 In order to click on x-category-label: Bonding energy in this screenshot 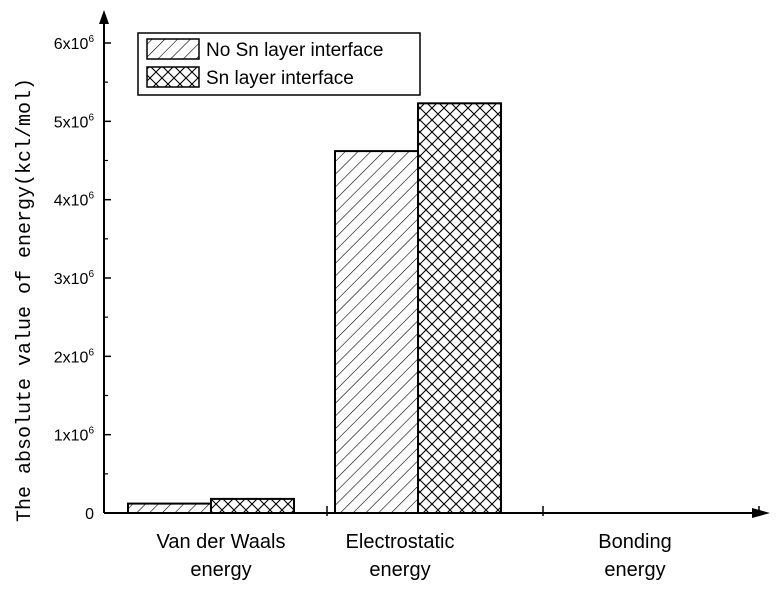, I will do `click(634, 556)`.